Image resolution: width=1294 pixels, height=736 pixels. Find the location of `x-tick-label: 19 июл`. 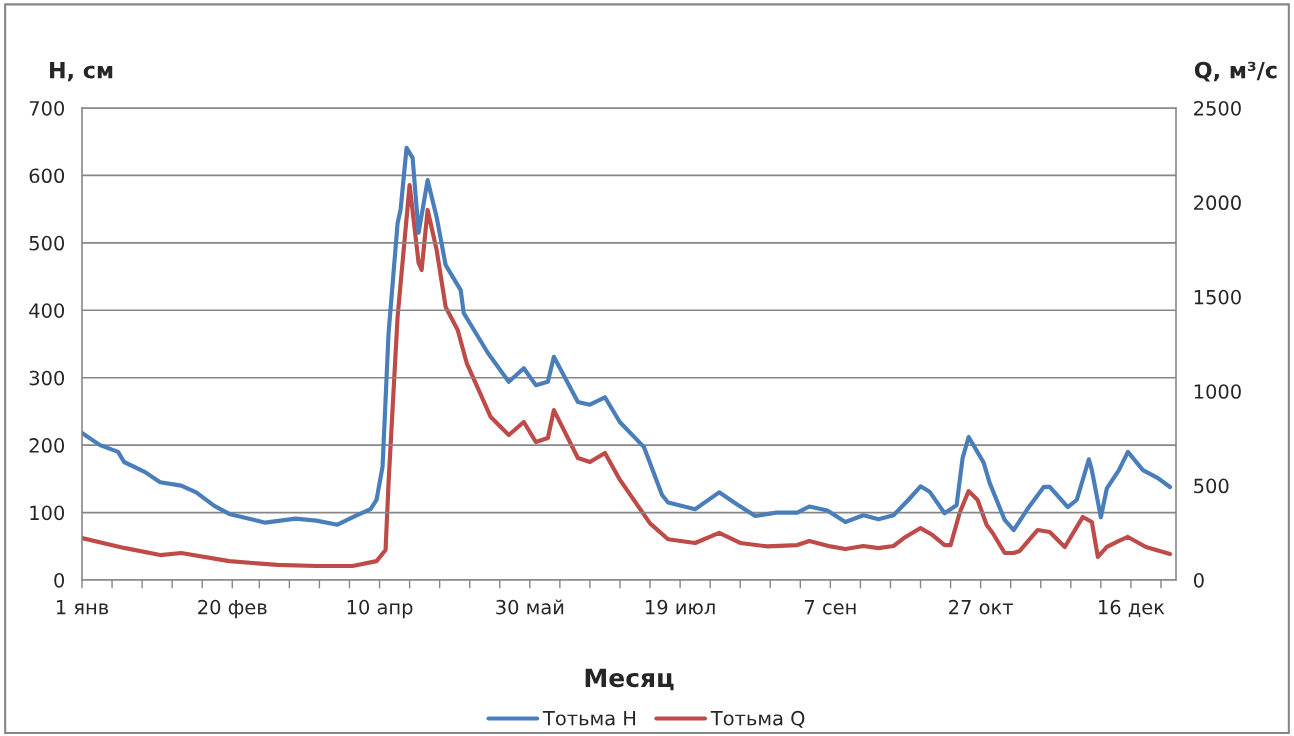

x-tick-label: 19 июл is located at coordinates (680, 607).